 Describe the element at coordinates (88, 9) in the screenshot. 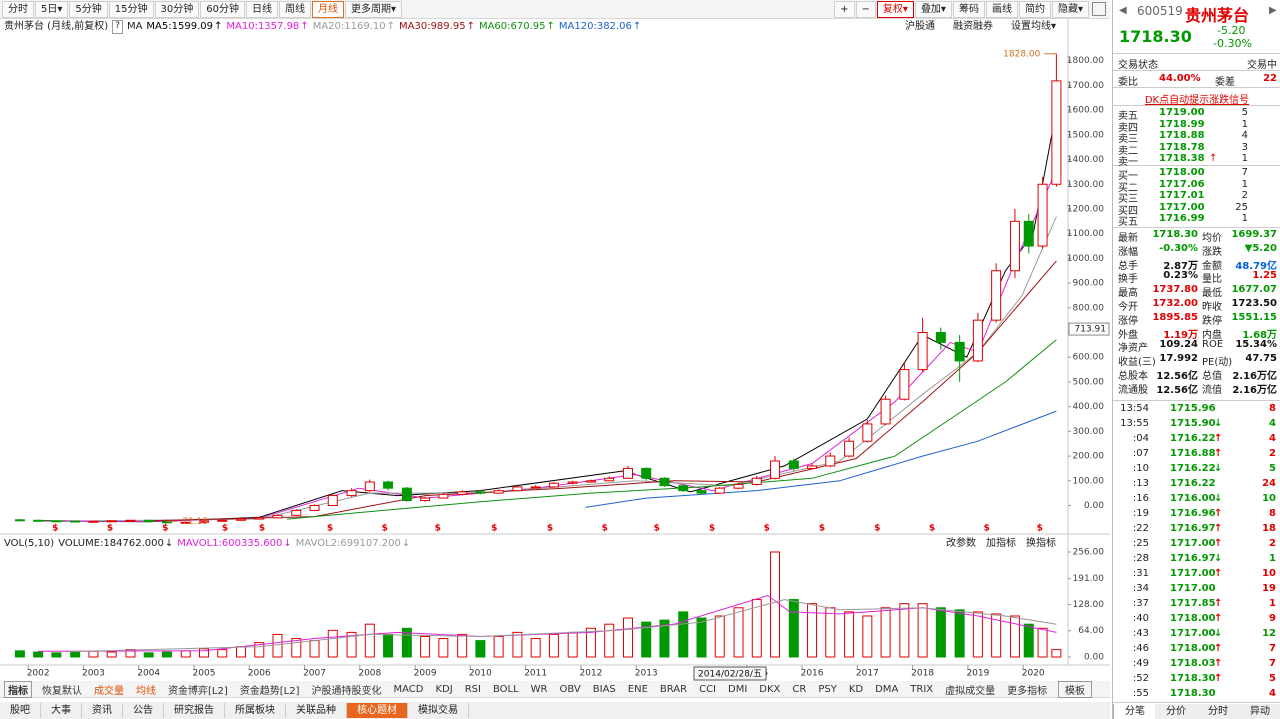

I see `period-button: 5分钟` at that location.